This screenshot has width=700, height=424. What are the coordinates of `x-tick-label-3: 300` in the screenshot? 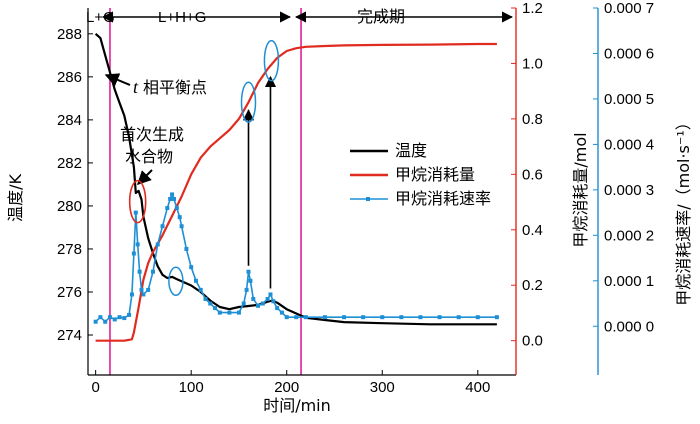 It's located at (382, 387).